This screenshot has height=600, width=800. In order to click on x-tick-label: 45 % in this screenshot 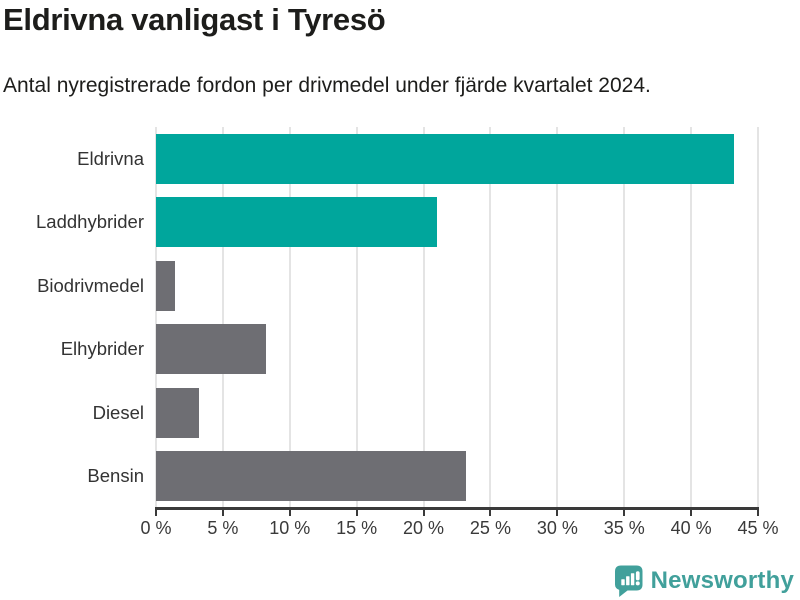, I will do `click(758, 528)`.